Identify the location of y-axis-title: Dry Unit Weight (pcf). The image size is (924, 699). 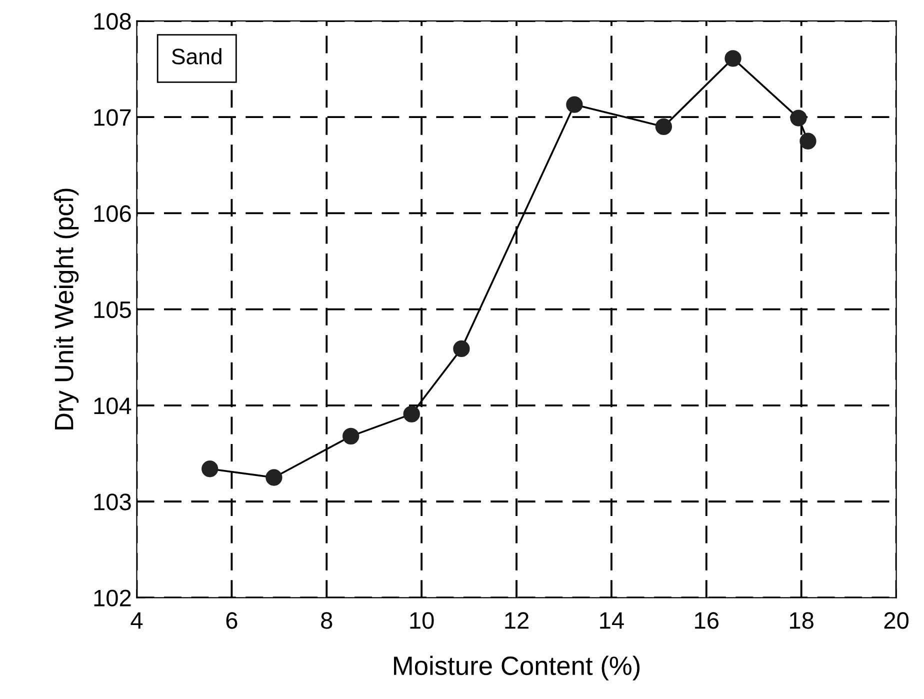
(66, 309).